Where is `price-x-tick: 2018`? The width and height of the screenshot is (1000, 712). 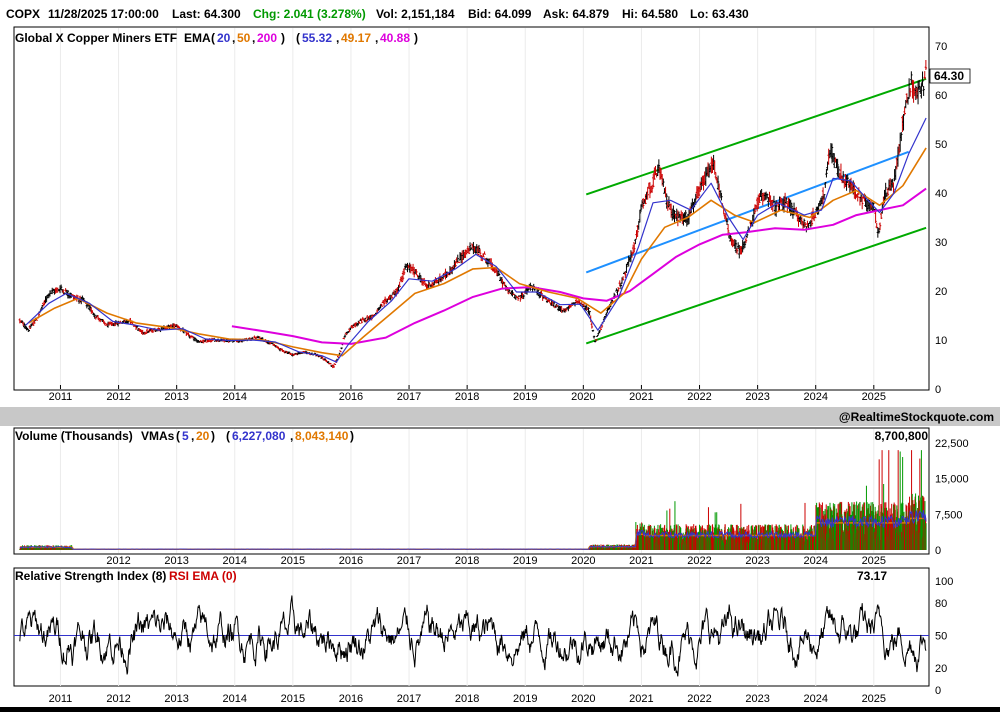
price-x-tick: 2018 is located at coordinates (467, 397).